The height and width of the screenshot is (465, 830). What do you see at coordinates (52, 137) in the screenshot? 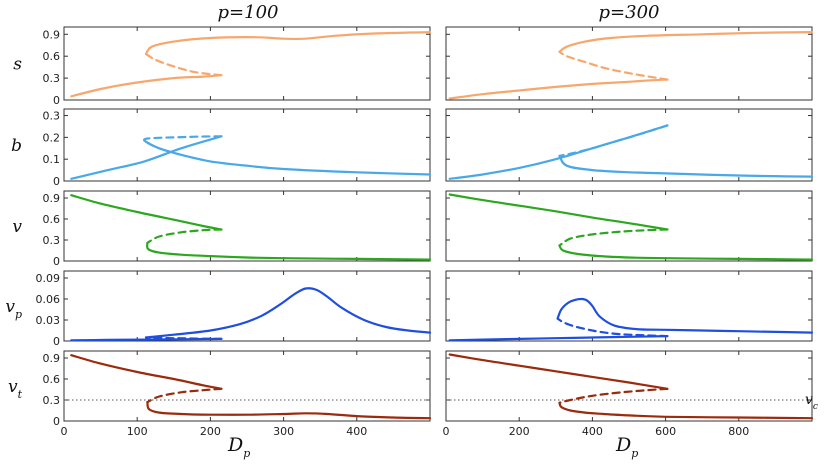
I see `y-tick-label: 0.2` at bounding box center [52, 137].